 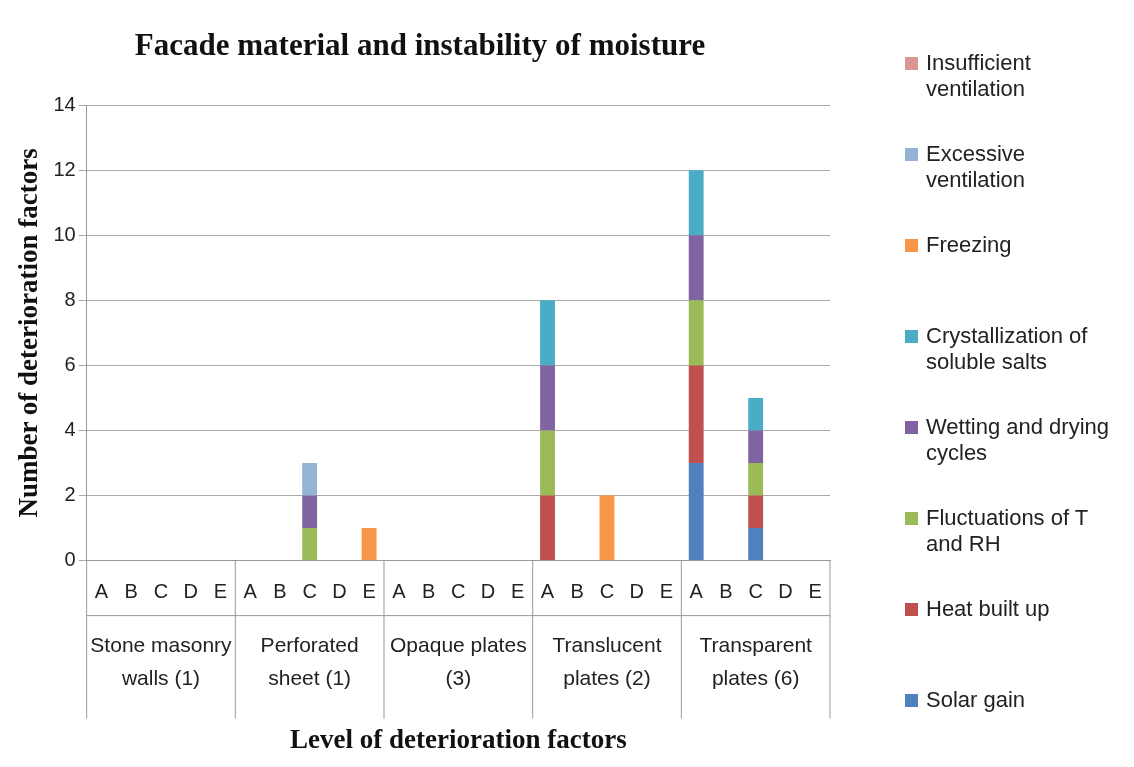 What do you see at coordinates (70, 363) in the screenshot?
I see `y-tick-label: 6` at bounding box center [70, 363].